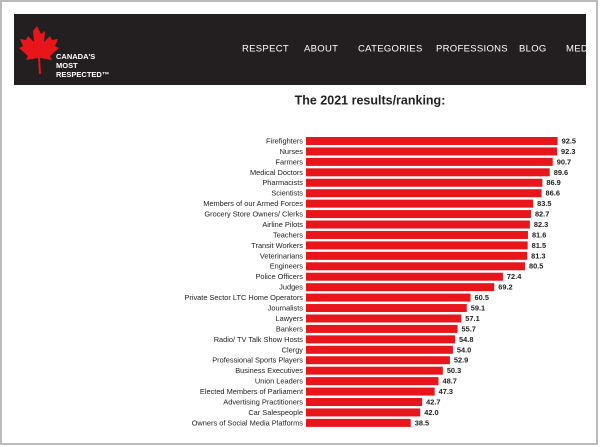 The width and height of the screenshot is (600, 447). What do you see at coordinates (569, 140) in the screenshot?
I see `value-label: 92.5` at bounding box center [569, 140].